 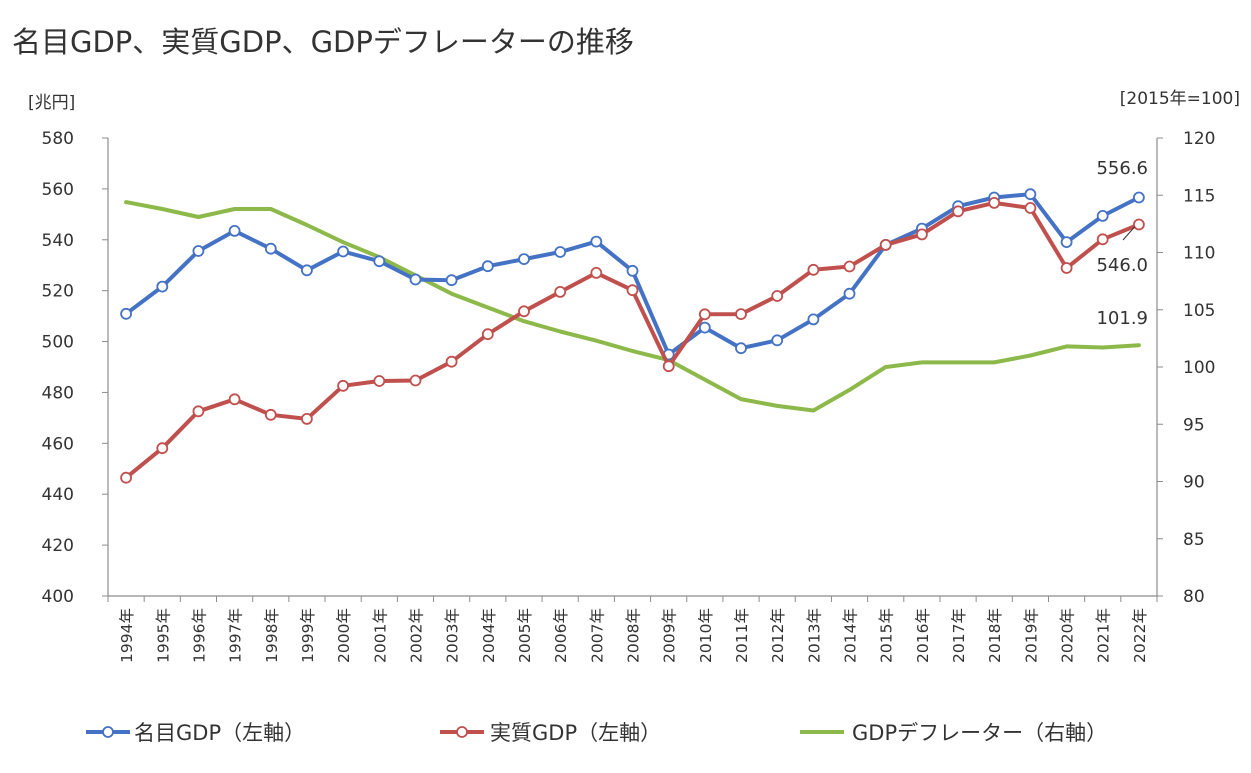 What do you see at coordinates (575, 733) in the screenshot?
I see `legend-label: 実質GDP（左軸）` at bounding box center [575, 733].